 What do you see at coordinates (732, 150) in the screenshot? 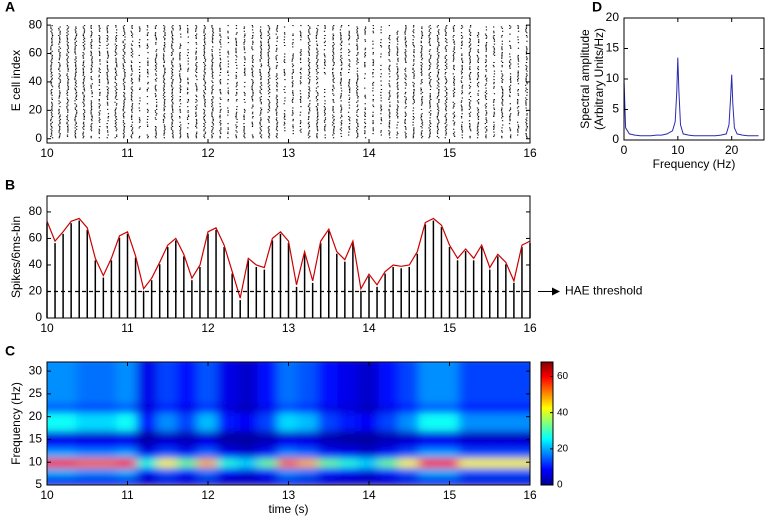
I see `x-tick-label: 20` at bounding box center [732, 150].